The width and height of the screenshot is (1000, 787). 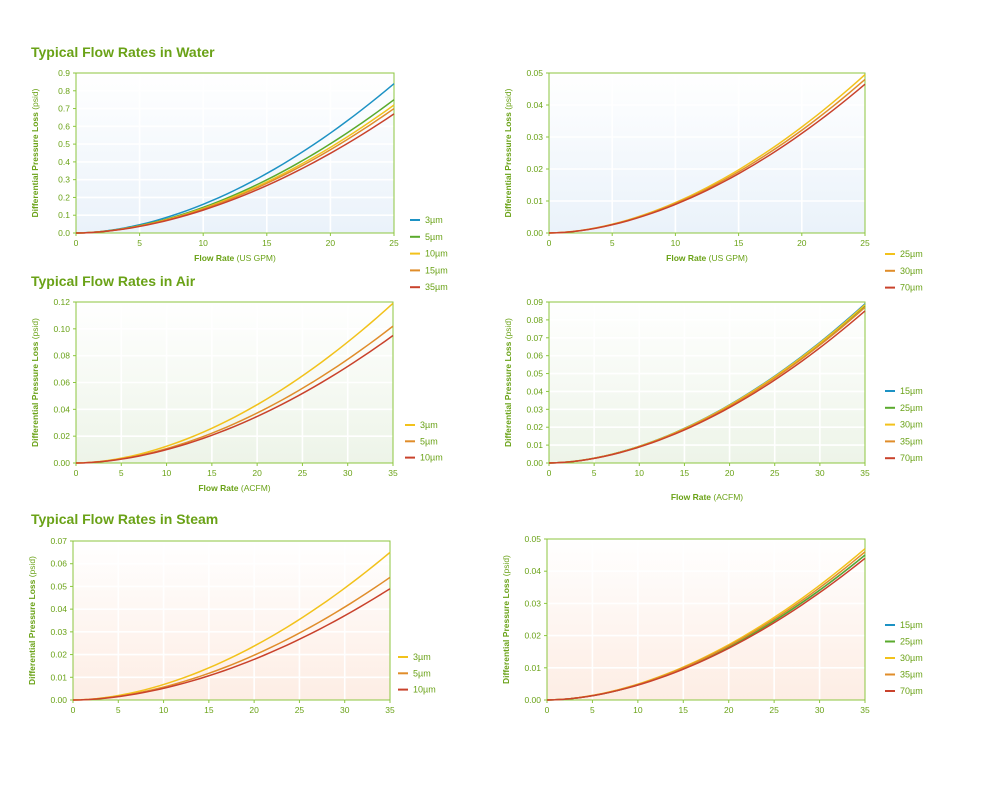 I want to click on series-line-70µm, so click(x=707, y=158).